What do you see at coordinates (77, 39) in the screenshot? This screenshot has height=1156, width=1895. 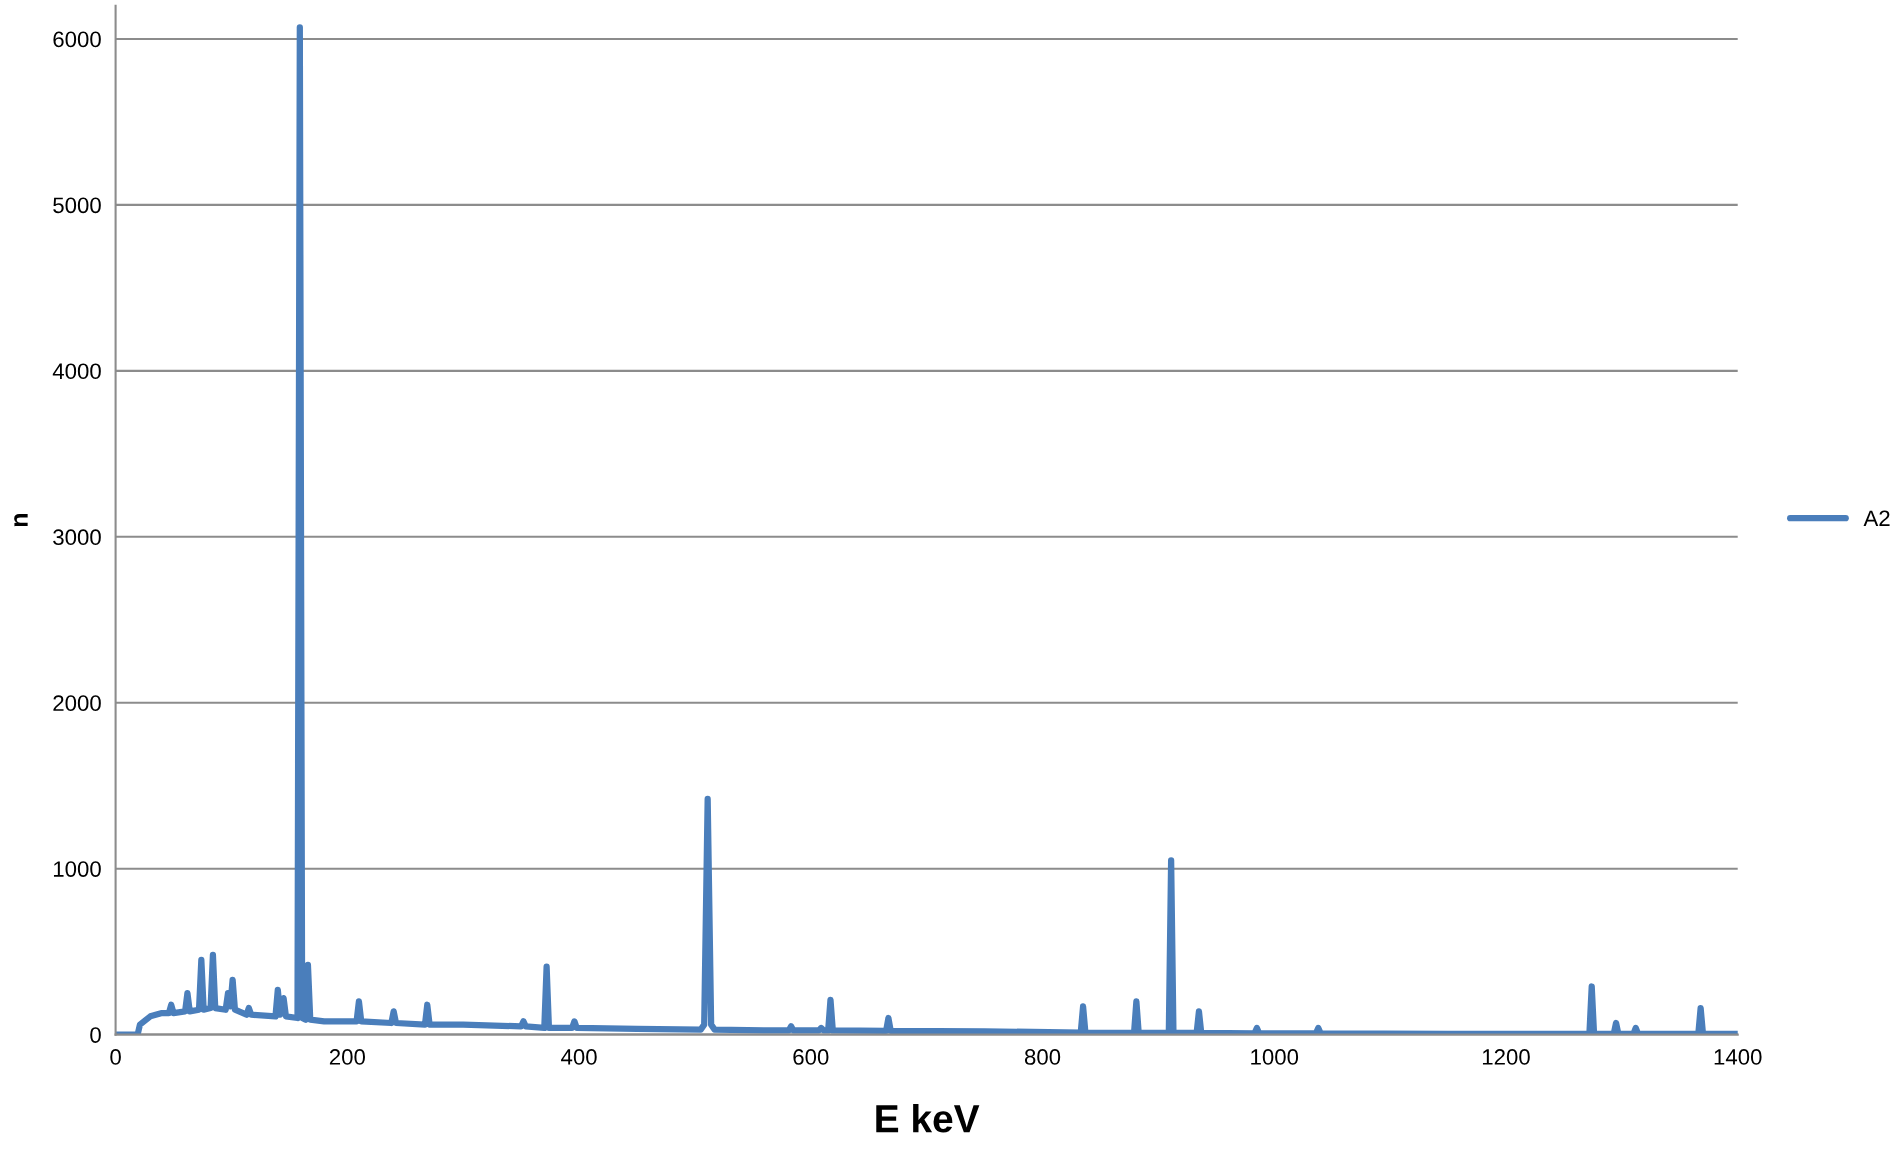 I see `y-tick-label: 6000` at bounding box center [77, 39].